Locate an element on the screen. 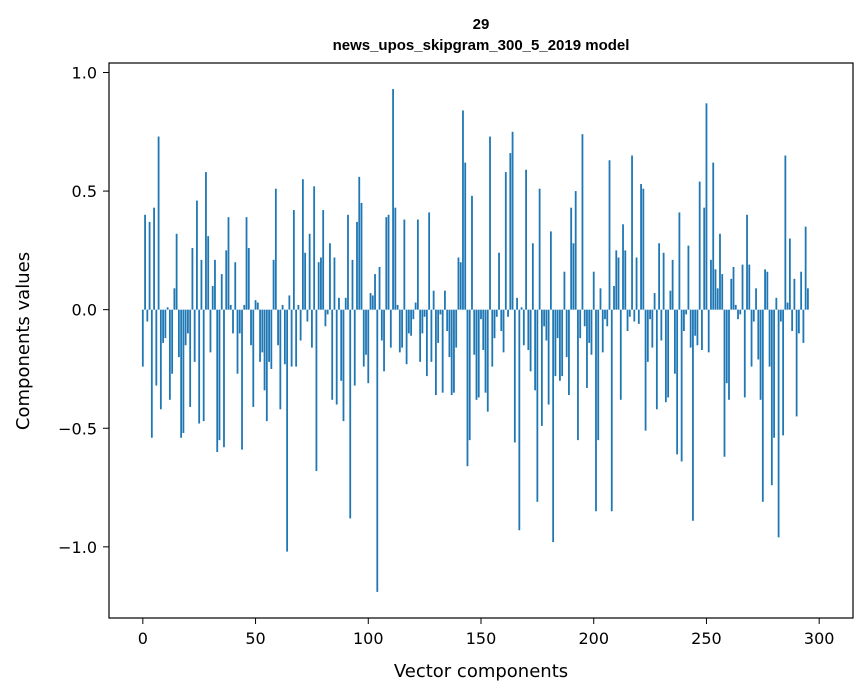 The image size is (867, 696). x-tick-label: 300 is located at coordinates (819, 638).